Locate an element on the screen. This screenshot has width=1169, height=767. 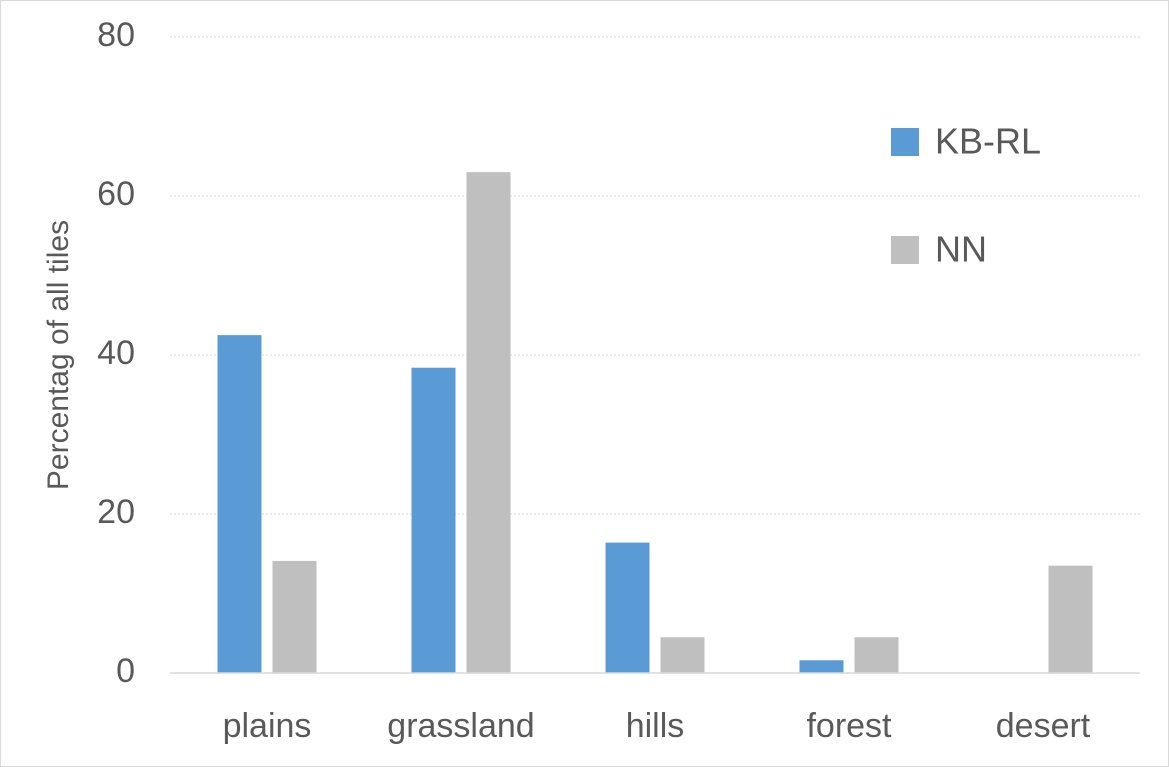
x-tick-label: hills is located at coordinates (655, 726).